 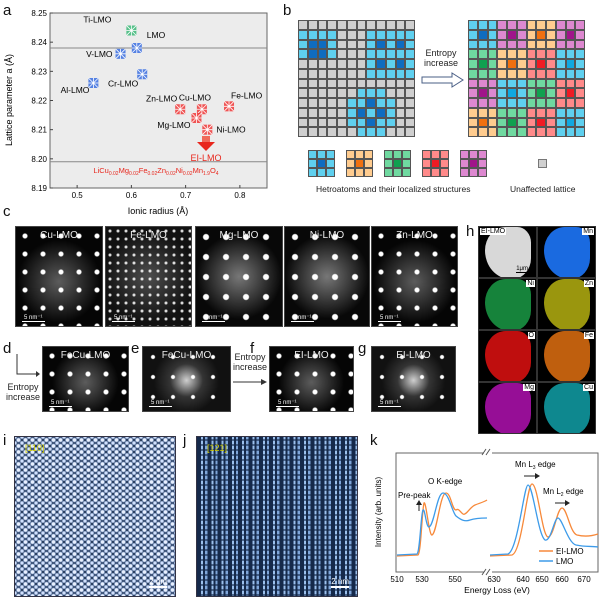 I want to click on point-label: V-LMO, so click(x=99, y=54).